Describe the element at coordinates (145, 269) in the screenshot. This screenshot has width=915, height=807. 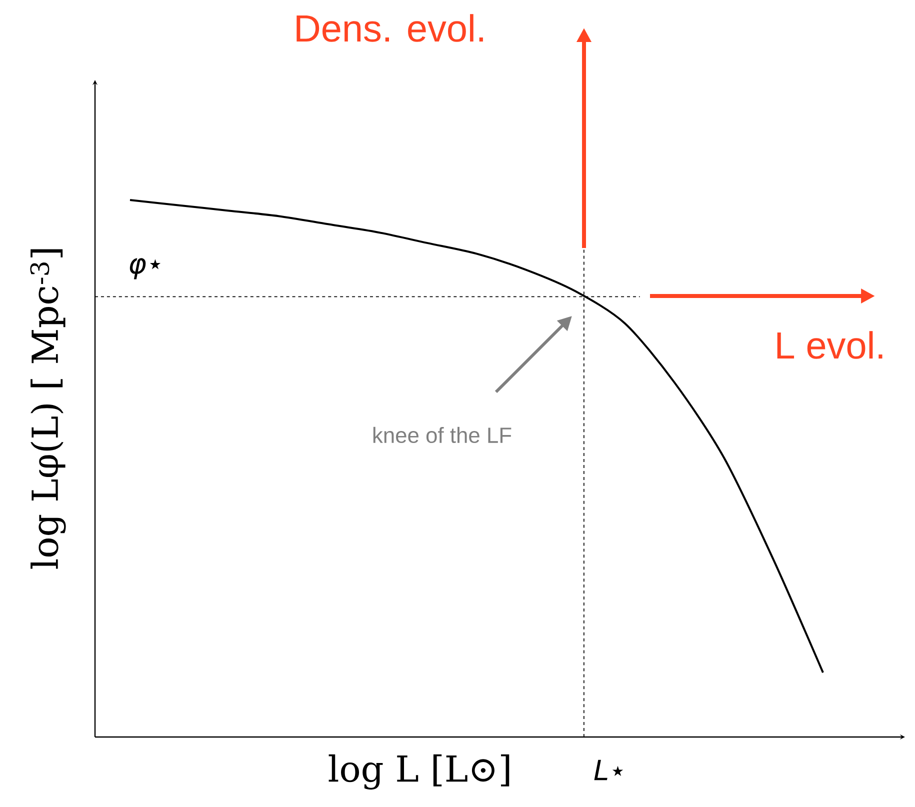
I see `ref-line-label: φ⋆` at that location.